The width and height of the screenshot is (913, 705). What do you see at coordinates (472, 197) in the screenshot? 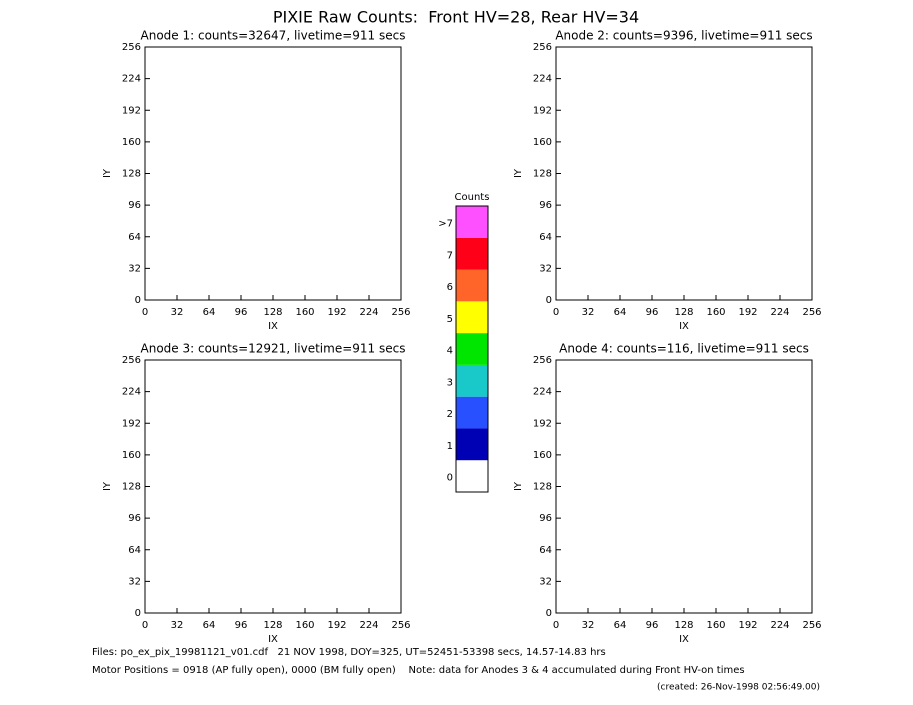
I see `colorbar-title: Counts` at bounding box center [472, 197].